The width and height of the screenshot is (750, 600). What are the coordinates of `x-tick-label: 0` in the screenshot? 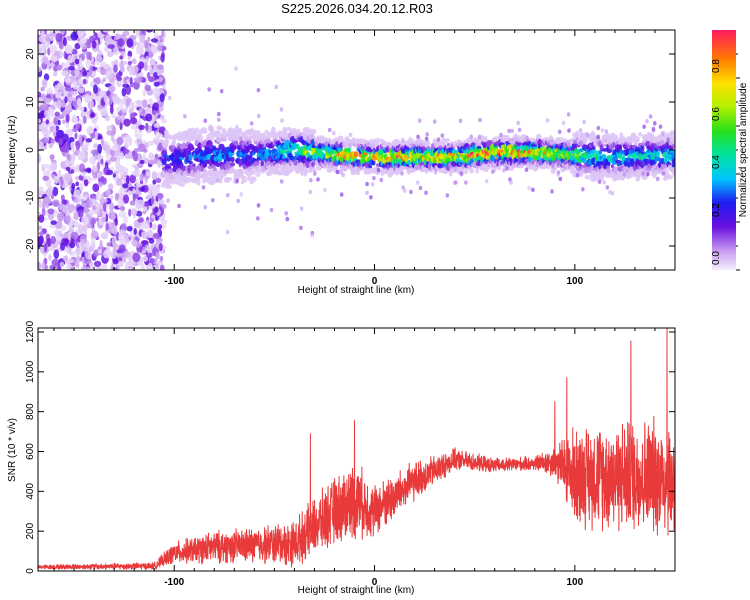 It's located at (375, 582).